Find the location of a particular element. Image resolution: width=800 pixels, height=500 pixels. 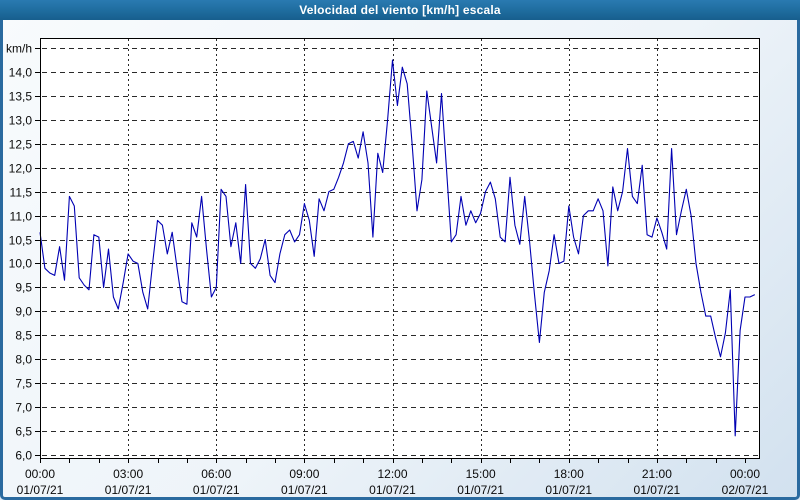

x-tick-time-label: 18:00 is located at coordinates (569, 474).